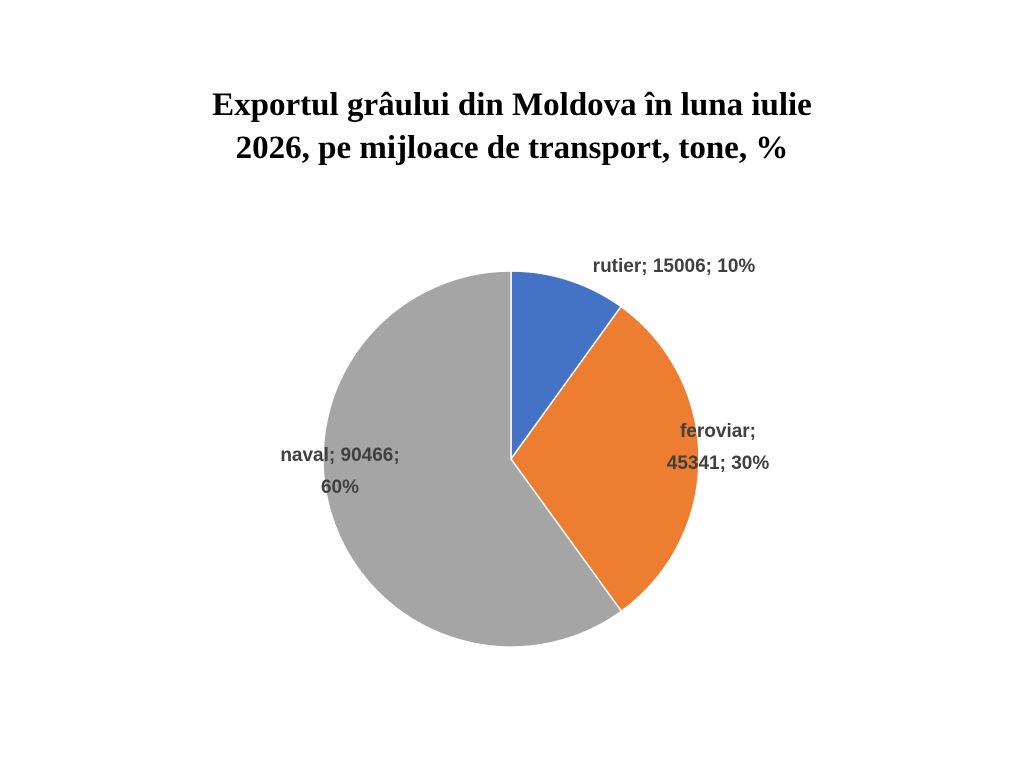  What do you see at coordinates (674, 266) in the screenshot?
I see `data-label: rutier; 15006; 10%` at bounding box center [674, 266].